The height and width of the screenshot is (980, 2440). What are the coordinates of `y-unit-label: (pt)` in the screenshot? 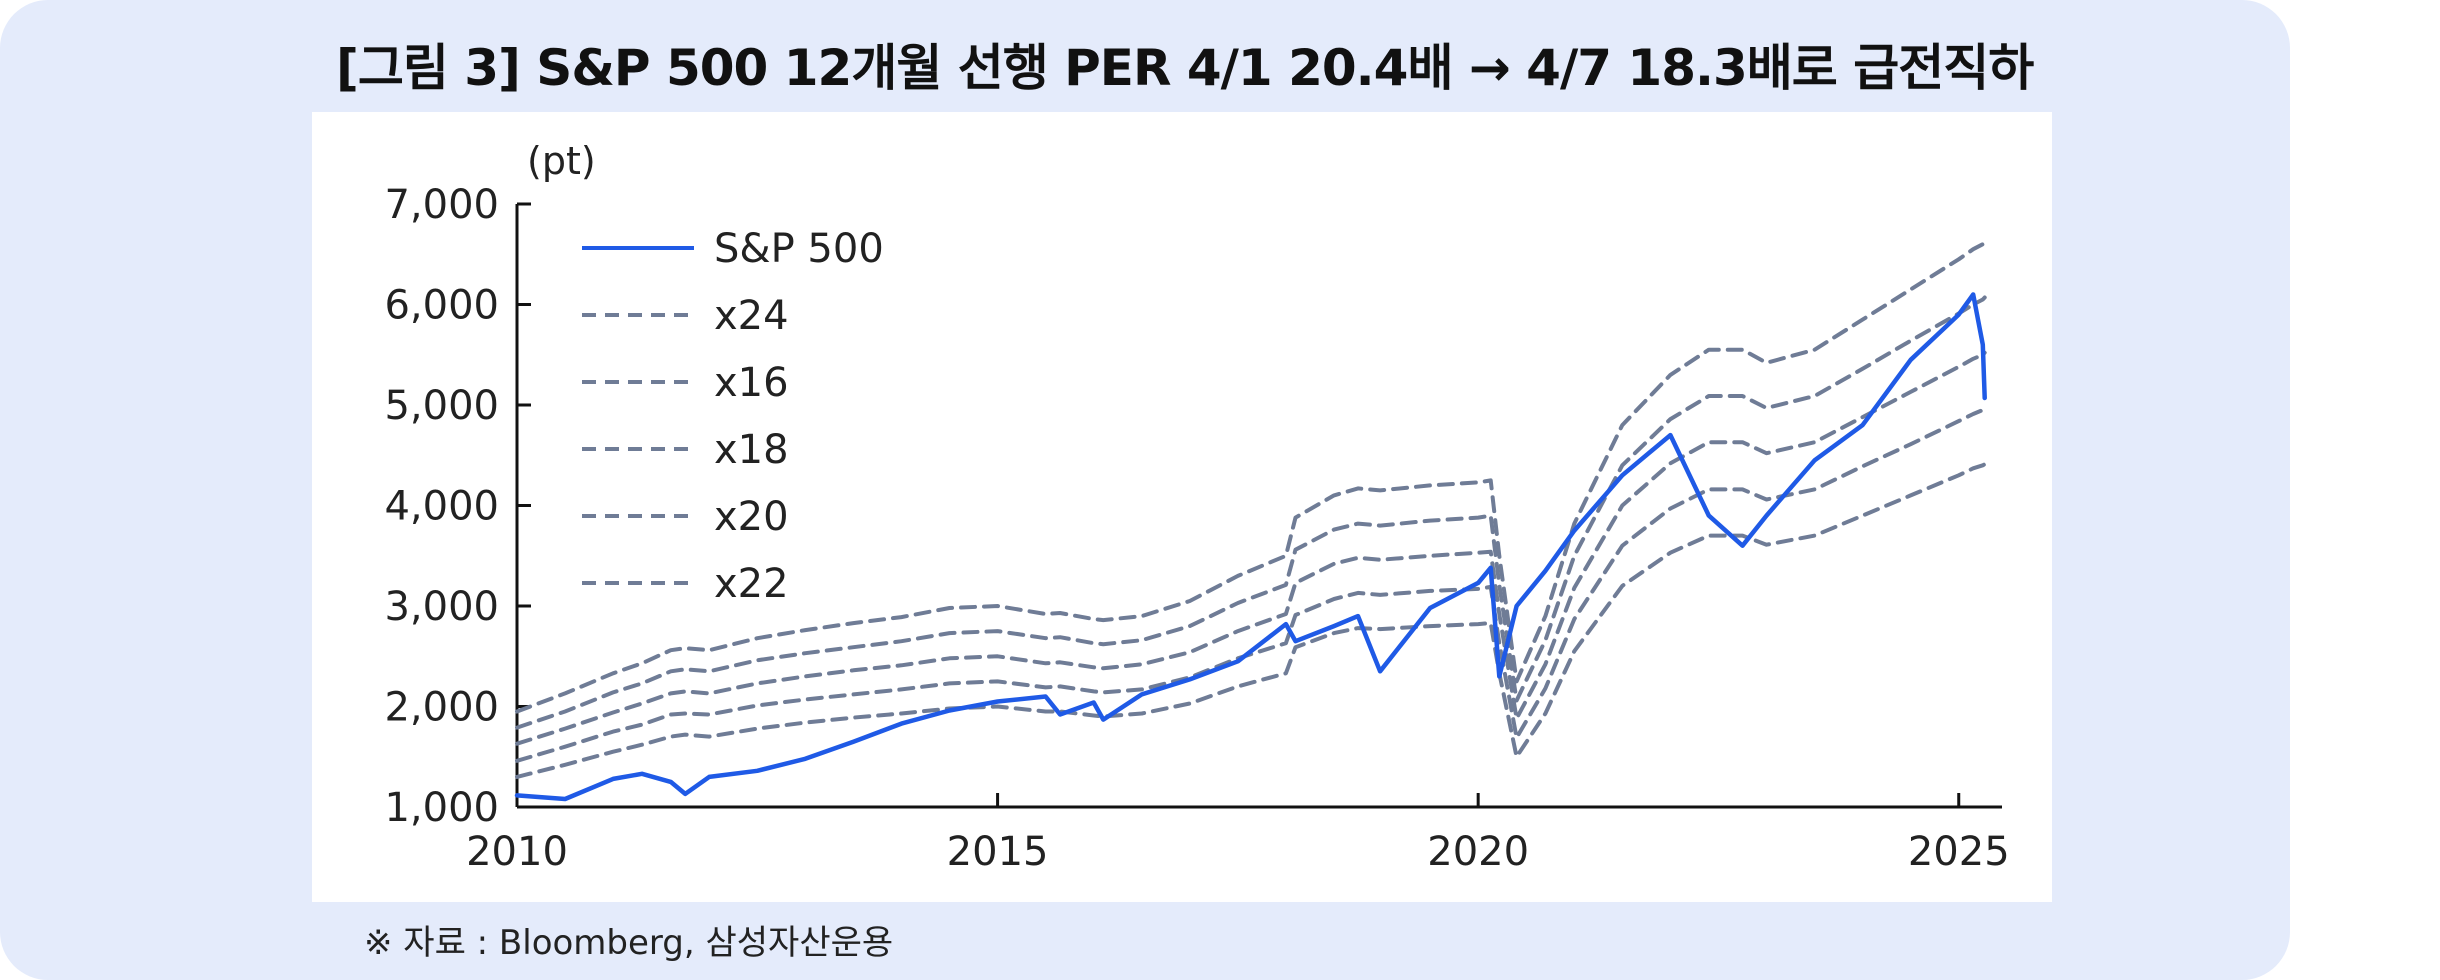 It's located at (561, 161).